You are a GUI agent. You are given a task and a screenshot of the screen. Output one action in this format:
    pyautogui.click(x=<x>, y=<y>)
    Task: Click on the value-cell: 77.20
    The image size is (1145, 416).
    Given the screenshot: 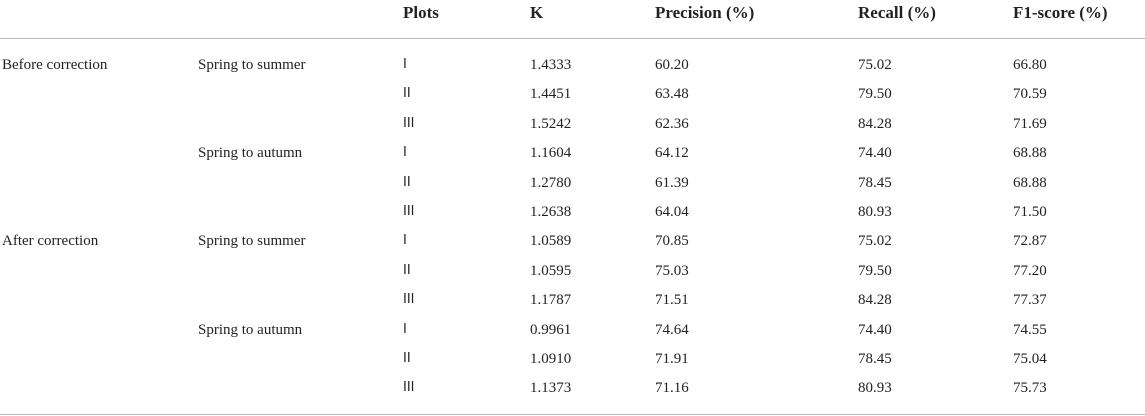 What is the action you would take?
    pyautogui.click(x=1030, y=270)
    